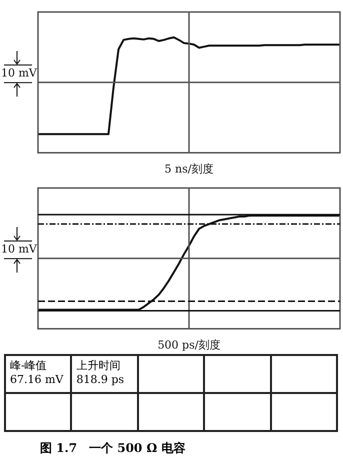 The height and width of the screenshot is (472, 343). What do you see at coordinates (113, 448) in the screenshot?
I see `text: 图 1.7 一个 500 Ω 电容` at bounding box center [113, 448].